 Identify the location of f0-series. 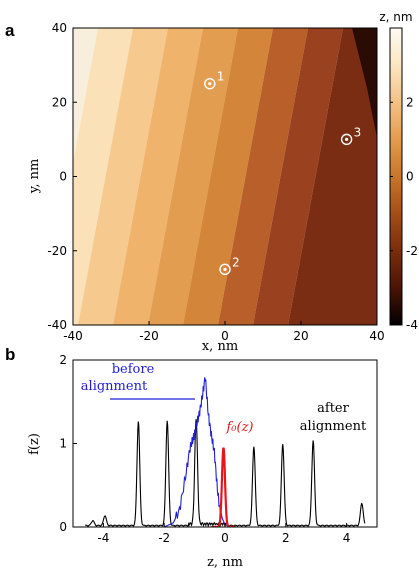
(223, 487).